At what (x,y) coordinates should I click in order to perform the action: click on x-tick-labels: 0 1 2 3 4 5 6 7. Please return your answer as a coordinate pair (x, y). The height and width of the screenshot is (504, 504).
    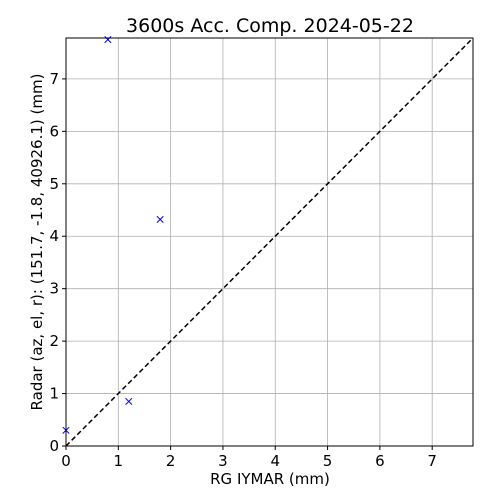
    Looking at the image, I should click on (249, 458).